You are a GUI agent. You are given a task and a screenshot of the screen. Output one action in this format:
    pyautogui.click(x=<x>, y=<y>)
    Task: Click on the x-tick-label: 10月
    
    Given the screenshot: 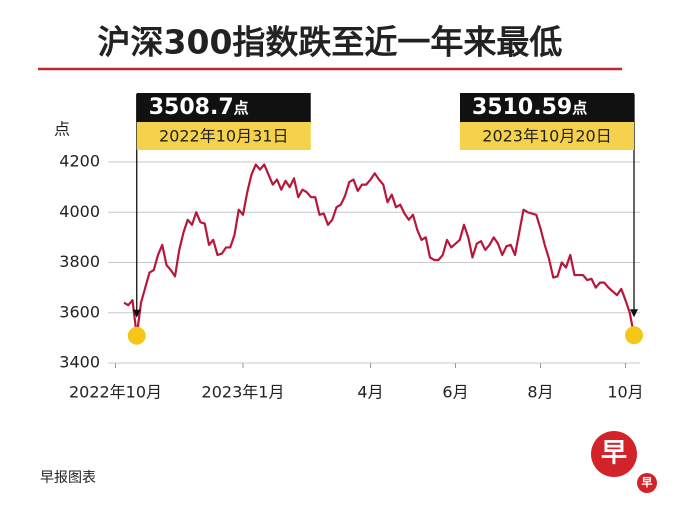 What is the action you would take?
    pyautogui.click(x=625, y=392)
    